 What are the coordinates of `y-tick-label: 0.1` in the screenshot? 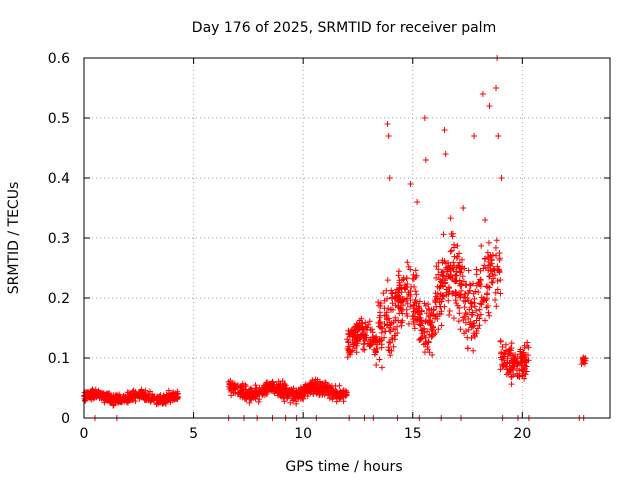 It's located at (59, 359).